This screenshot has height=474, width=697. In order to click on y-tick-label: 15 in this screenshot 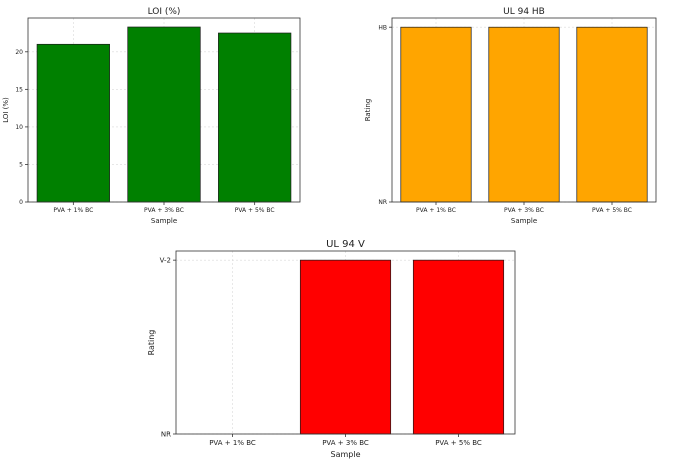, I will do `click(19, 89)`.